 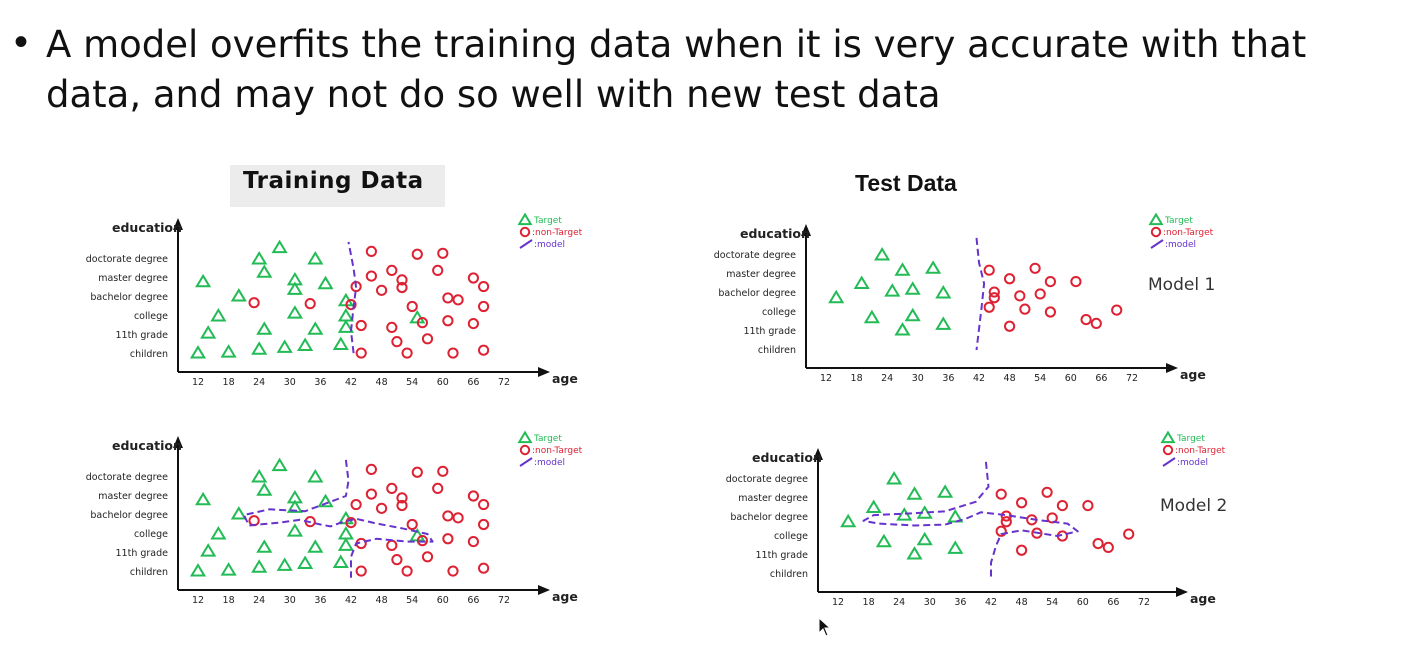 What do you see at coordinates (979, 378) in the screenshot?
I see `x-tick-label: 42` at bounding box center [979, 378].